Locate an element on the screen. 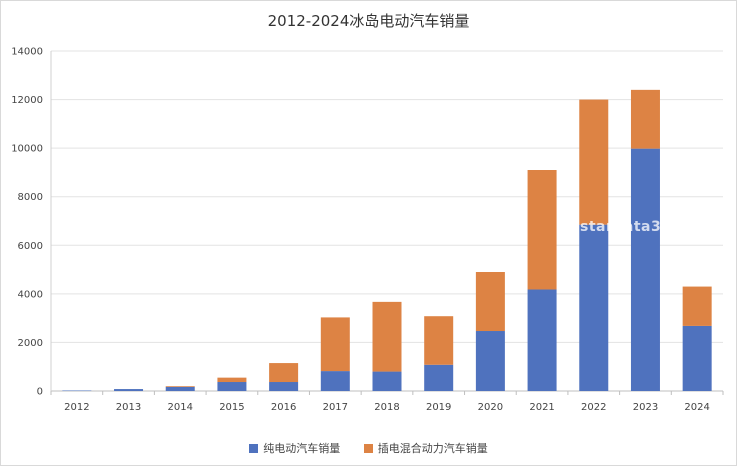 The image size is (737, 466). legend-swatch-phev is located at coordinates (368, 448).